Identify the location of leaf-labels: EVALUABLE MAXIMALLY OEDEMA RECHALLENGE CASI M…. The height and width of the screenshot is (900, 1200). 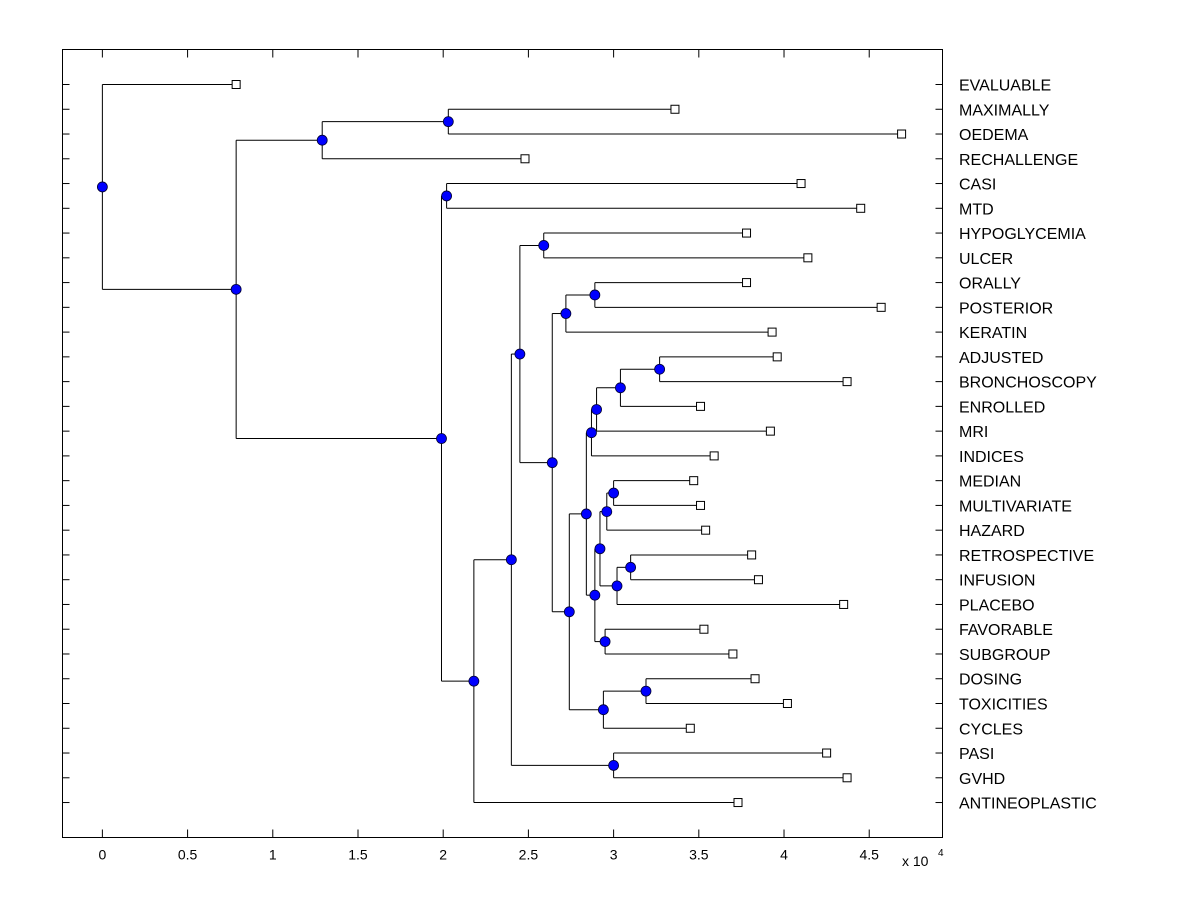
(1028, 445).